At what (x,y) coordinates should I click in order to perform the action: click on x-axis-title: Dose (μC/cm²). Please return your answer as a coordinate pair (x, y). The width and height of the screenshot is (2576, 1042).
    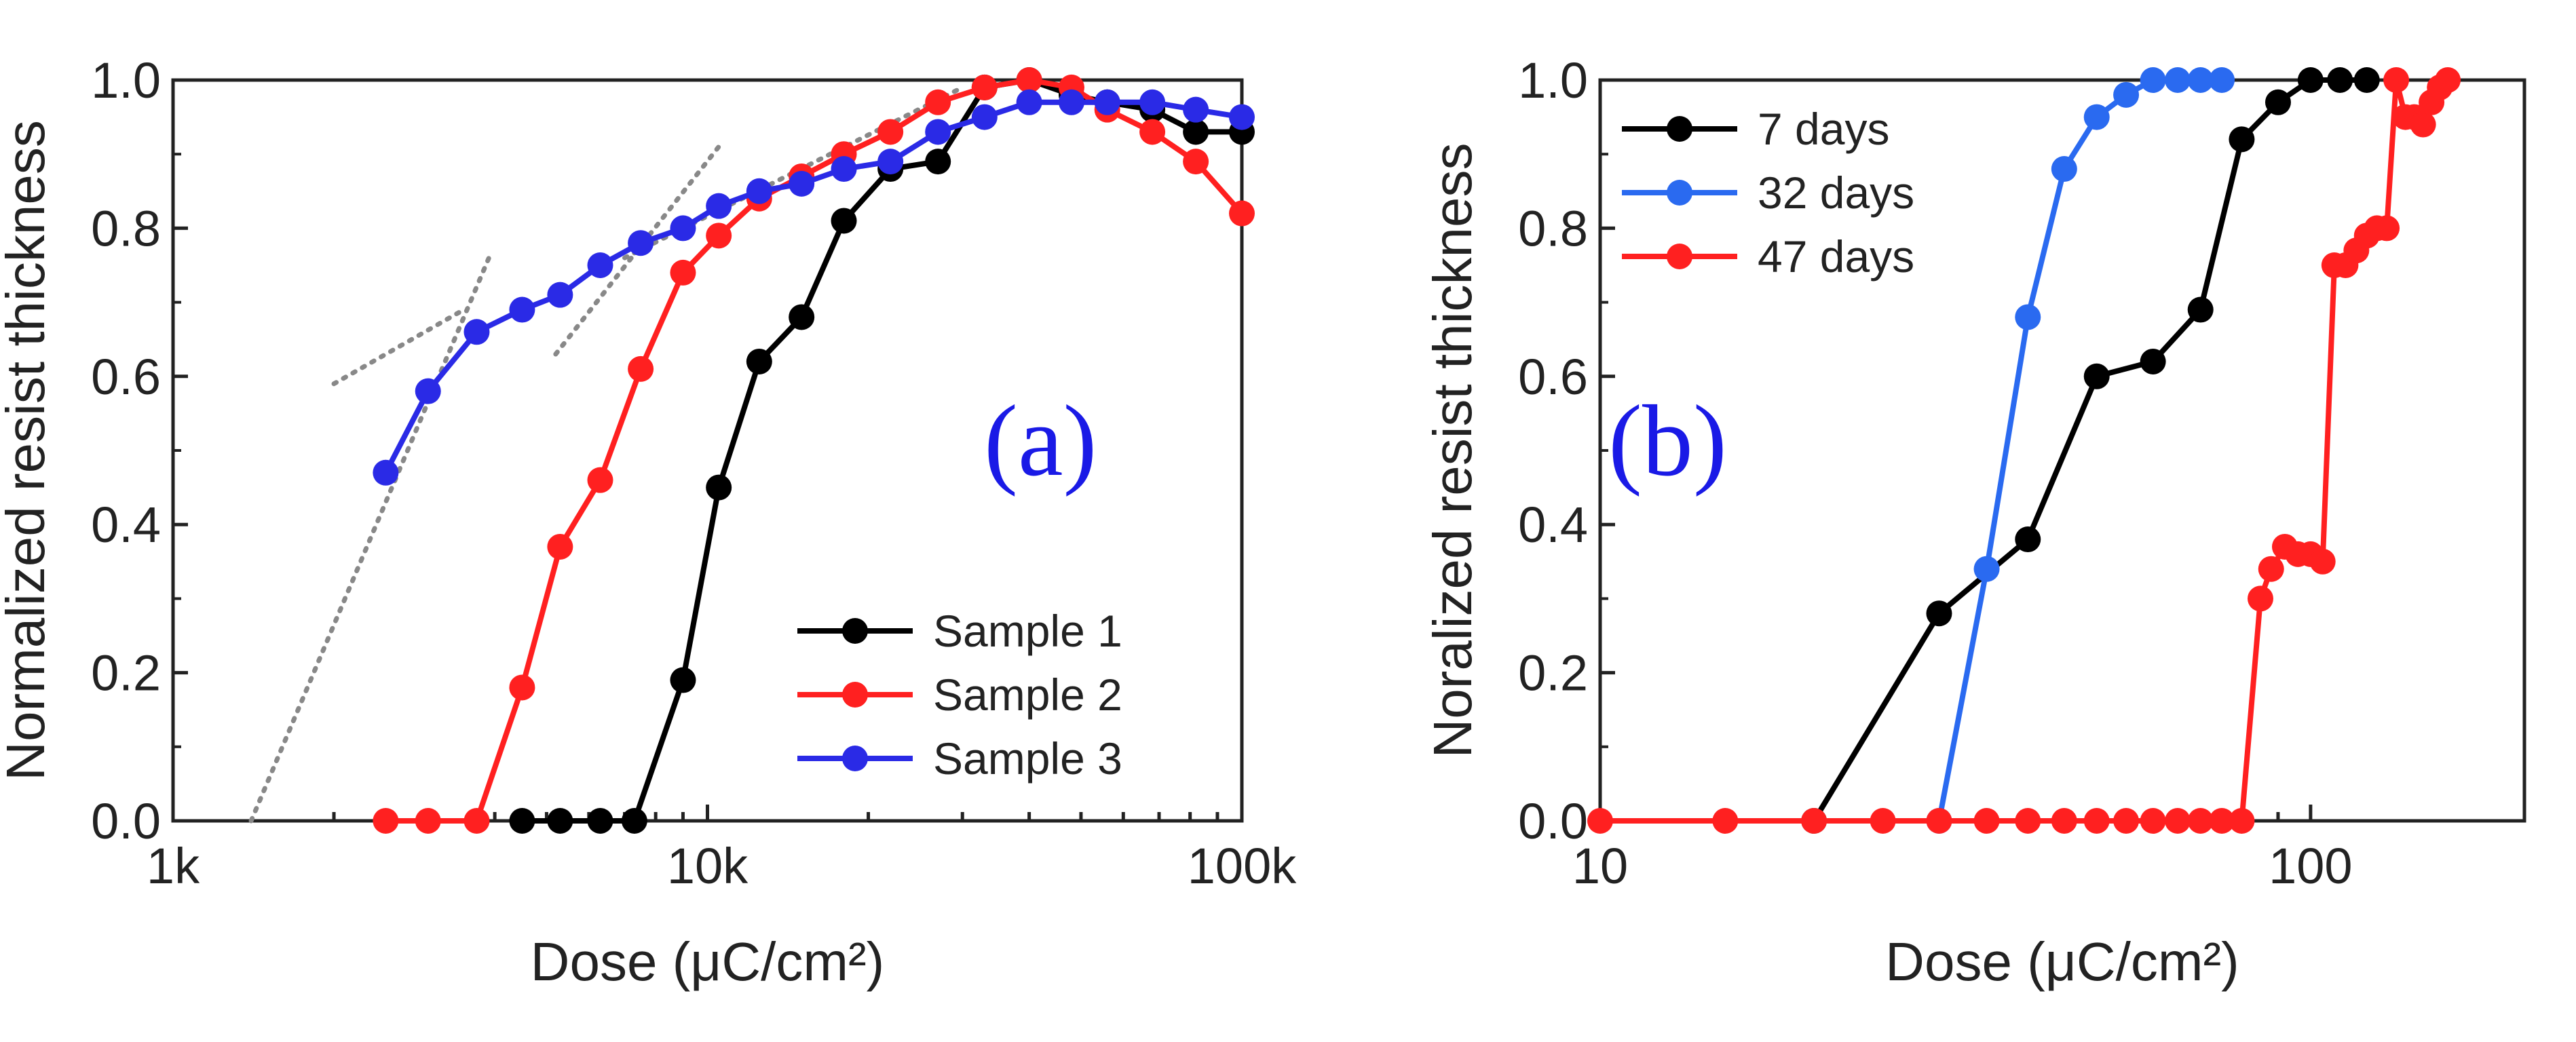
    Looking at the image, I should click on (2062, 961).